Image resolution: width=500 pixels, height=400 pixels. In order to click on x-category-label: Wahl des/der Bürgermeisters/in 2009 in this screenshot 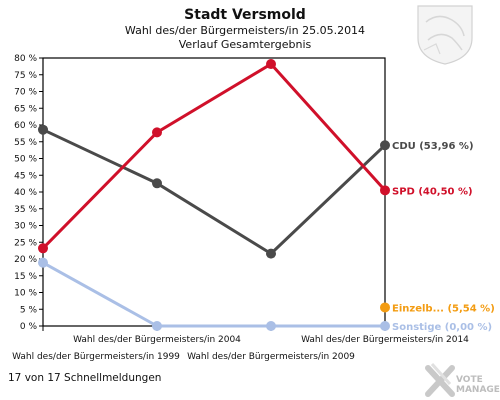, I will do `click(271, 357)`.